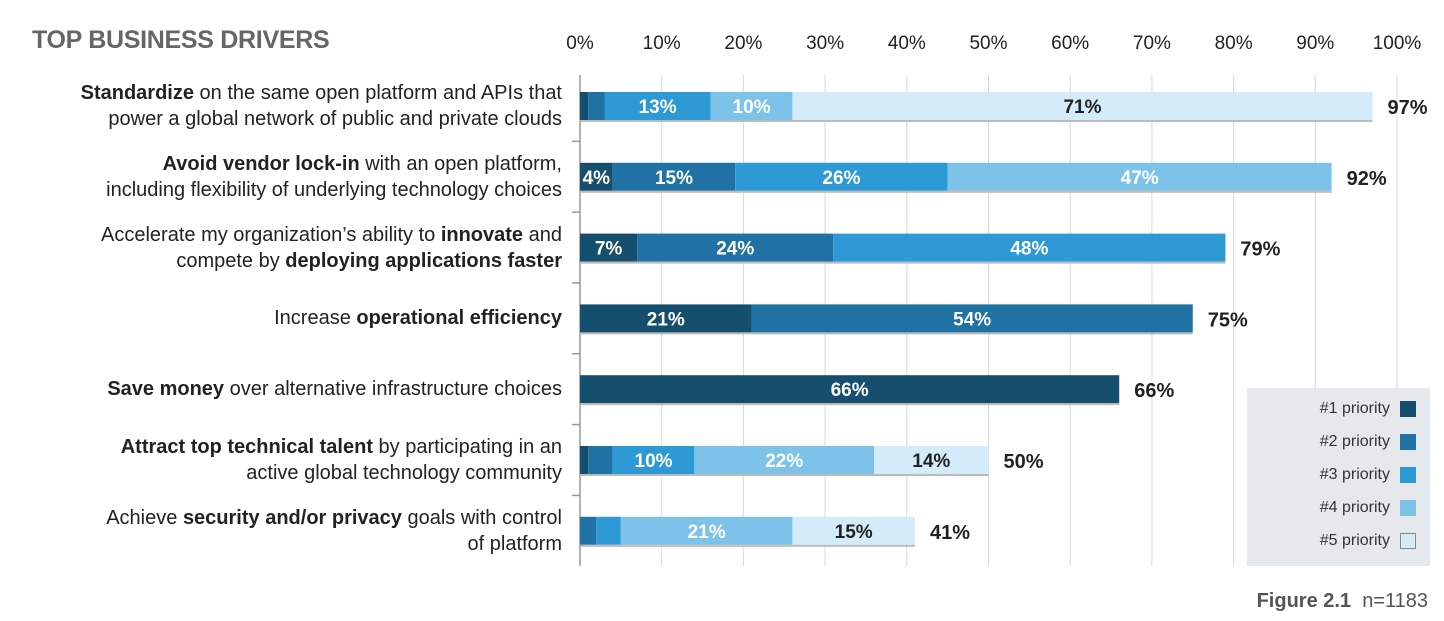  What do you see at coordinates (246, 447) in the screenshot?
I see `label-emphasis: Attract top technical talent` at bounding box center [246, 447].